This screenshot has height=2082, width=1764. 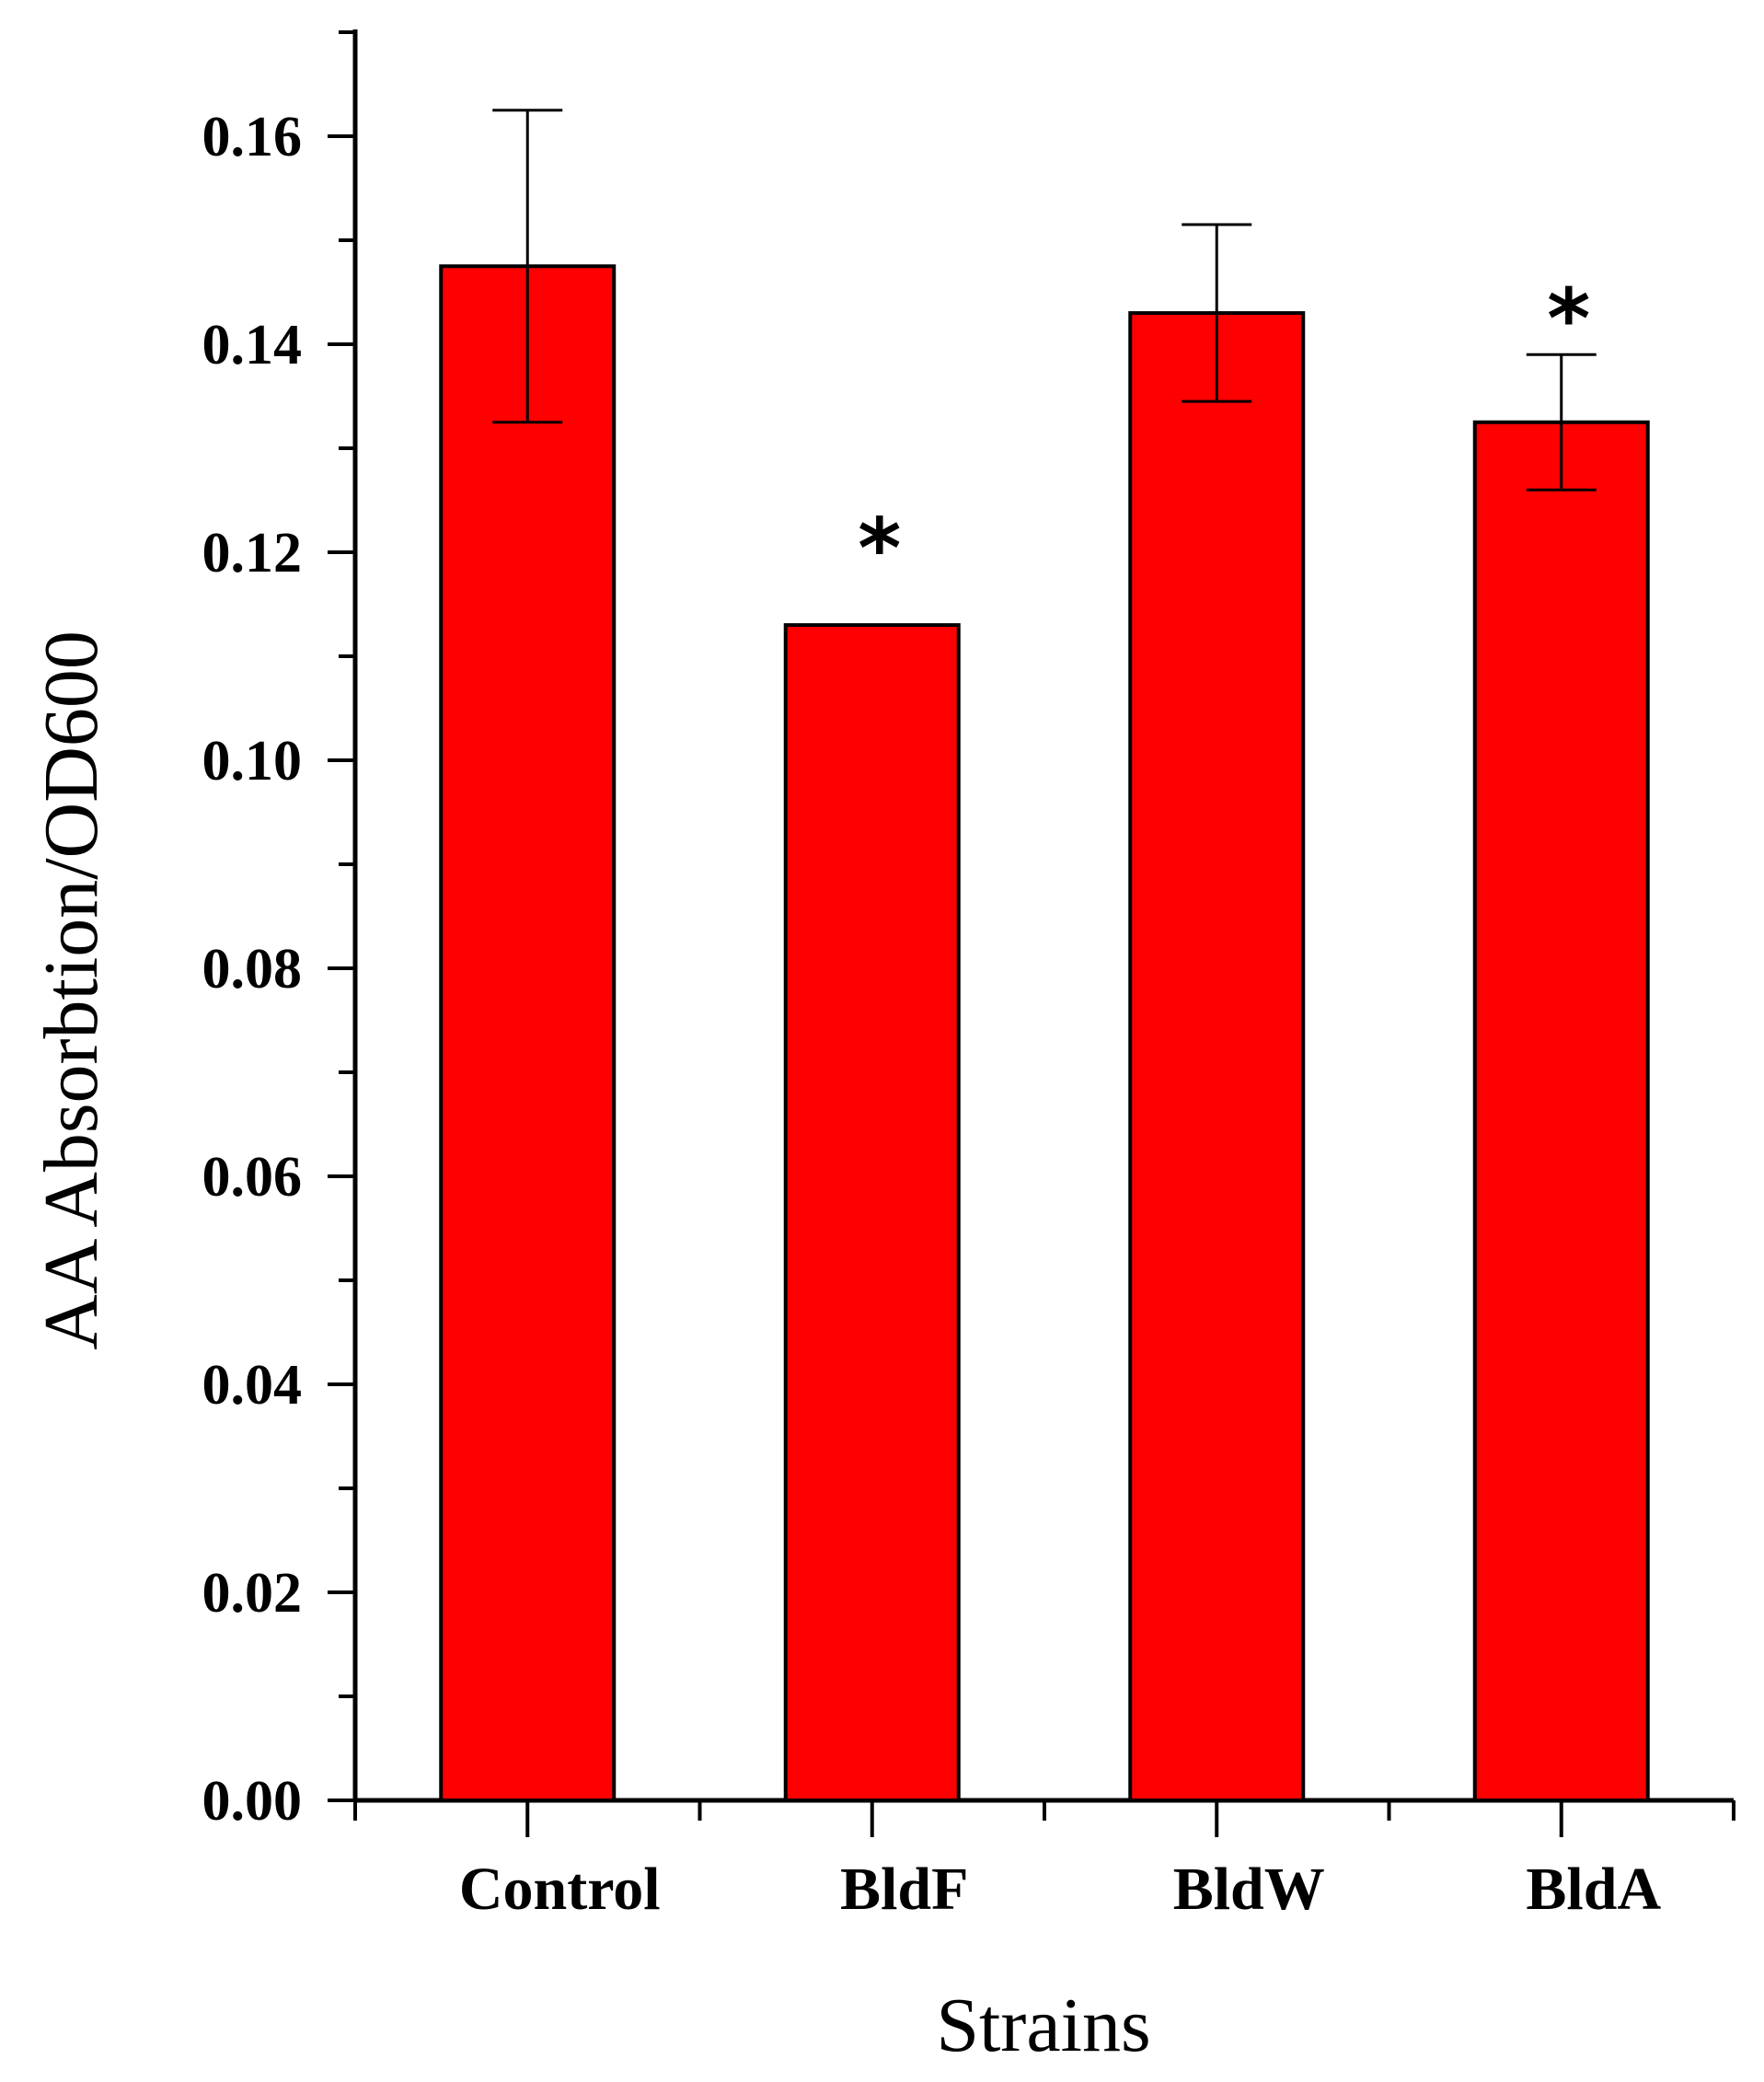 I want to click on bar-bldw, so click(x=1217, y=1057).